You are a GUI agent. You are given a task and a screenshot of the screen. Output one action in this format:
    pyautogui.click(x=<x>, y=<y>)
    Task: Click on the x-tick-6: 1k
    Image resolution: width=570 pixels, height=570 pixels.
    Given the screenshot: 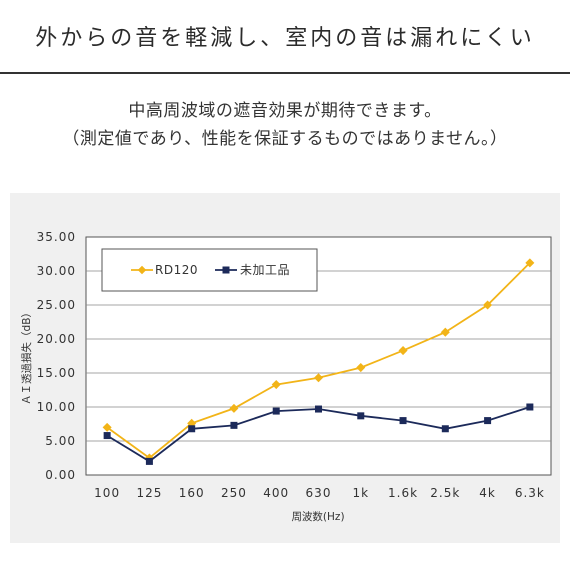 What is the action you would take?
    pyautogui.click(x=360, y=493)
    